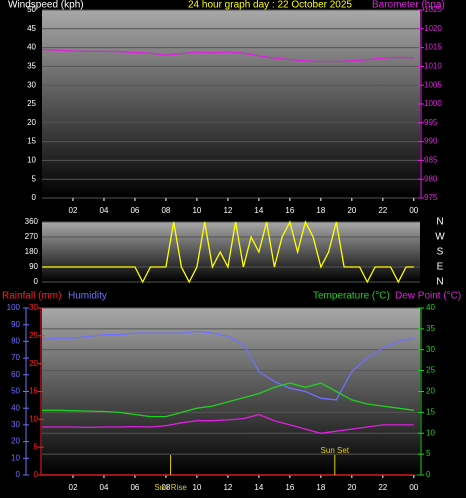 The height and width of the screenshot is (498, 466). Describe the element at coordinates (431, 197) in the screenshot. I see `y-tick-label: 975` at that location.